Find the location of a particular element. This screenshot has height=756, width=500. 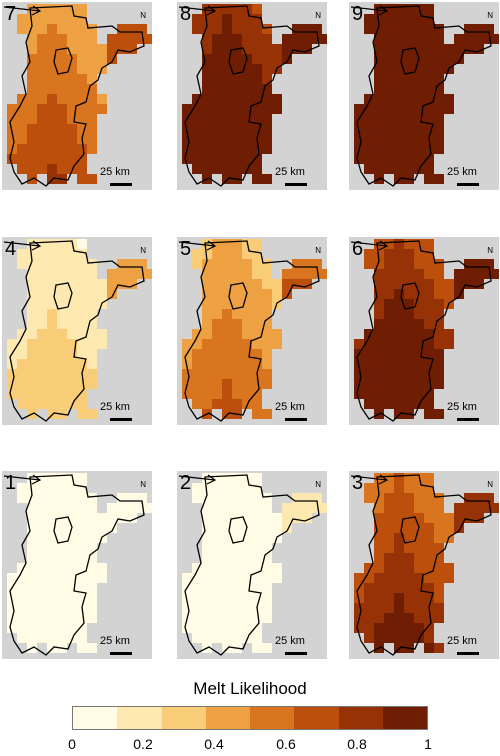

legend-colorbar is located at coordinates (250, 718).